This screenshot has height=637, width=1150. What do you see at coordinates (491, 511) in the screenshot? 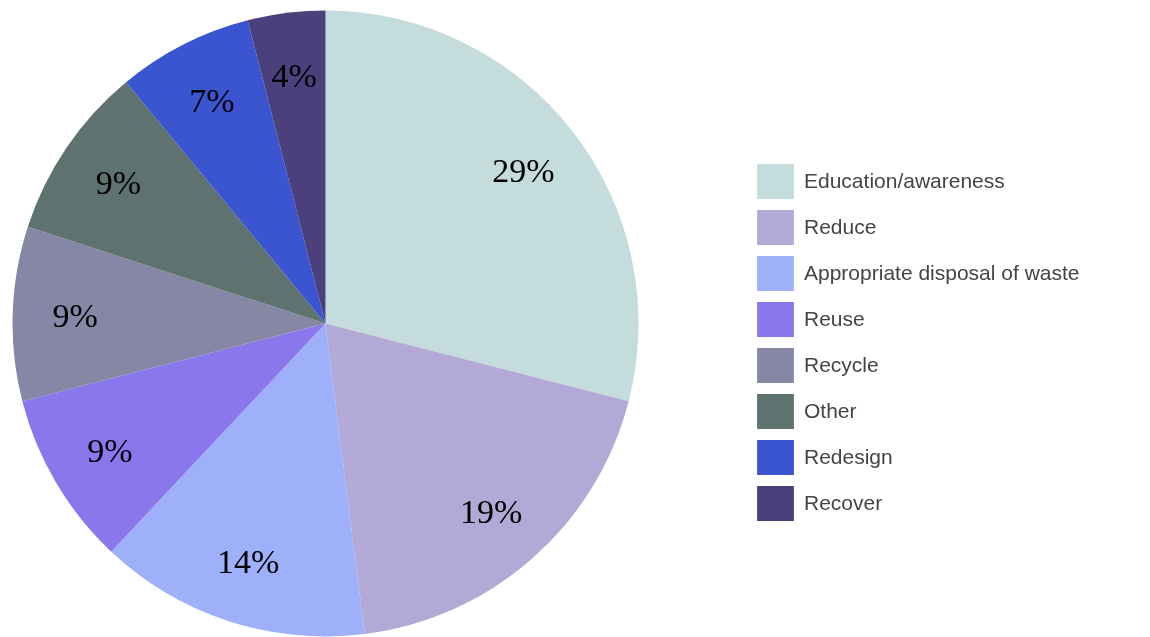
I see `data-label: 19%` at bounding box center [491, 511].